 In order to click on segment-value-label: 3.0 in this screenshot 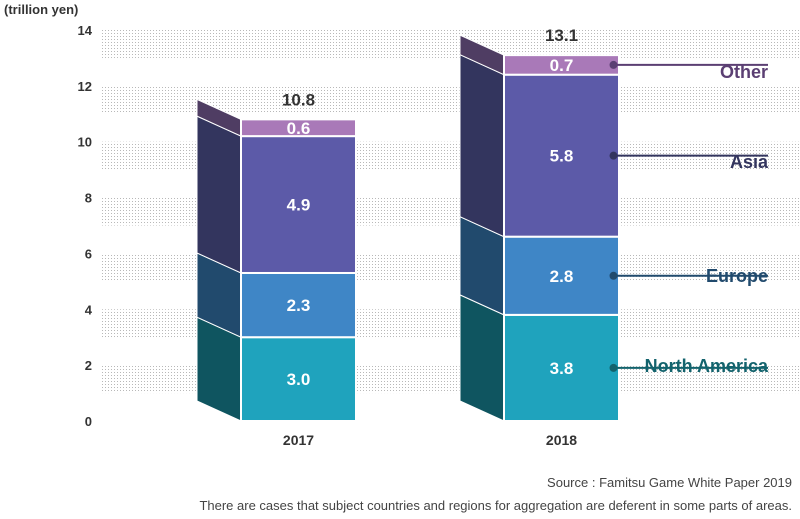, I will do `click(299, 379)`.